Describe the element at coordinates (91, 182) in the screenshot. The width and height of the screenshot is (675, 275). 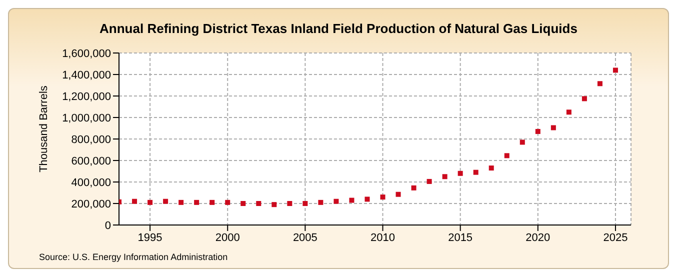
I see `y-tick-label: 400,000` at that location.